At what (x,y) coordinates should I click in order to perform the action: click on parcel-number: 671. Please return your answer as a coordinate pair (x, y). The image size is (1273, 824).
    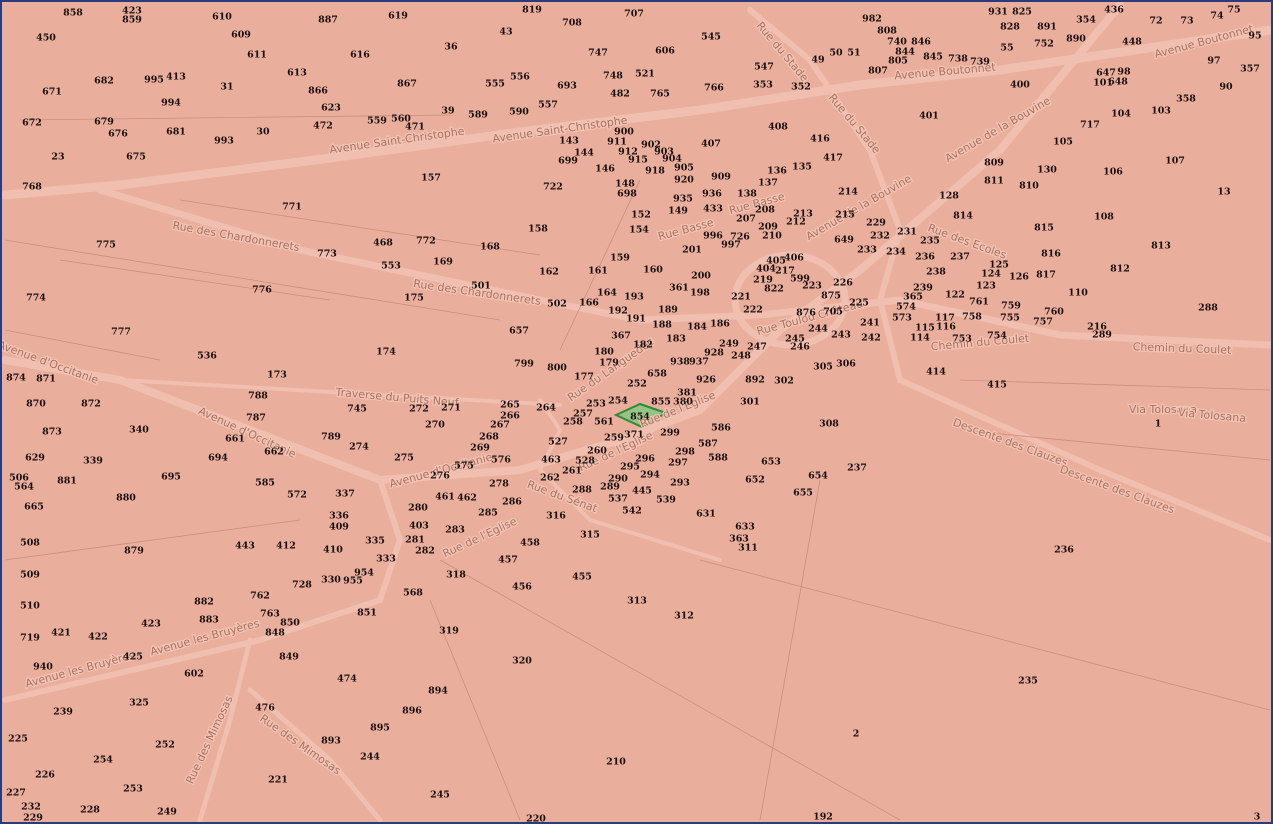
    Looking at the image, I should click on (52, 92).